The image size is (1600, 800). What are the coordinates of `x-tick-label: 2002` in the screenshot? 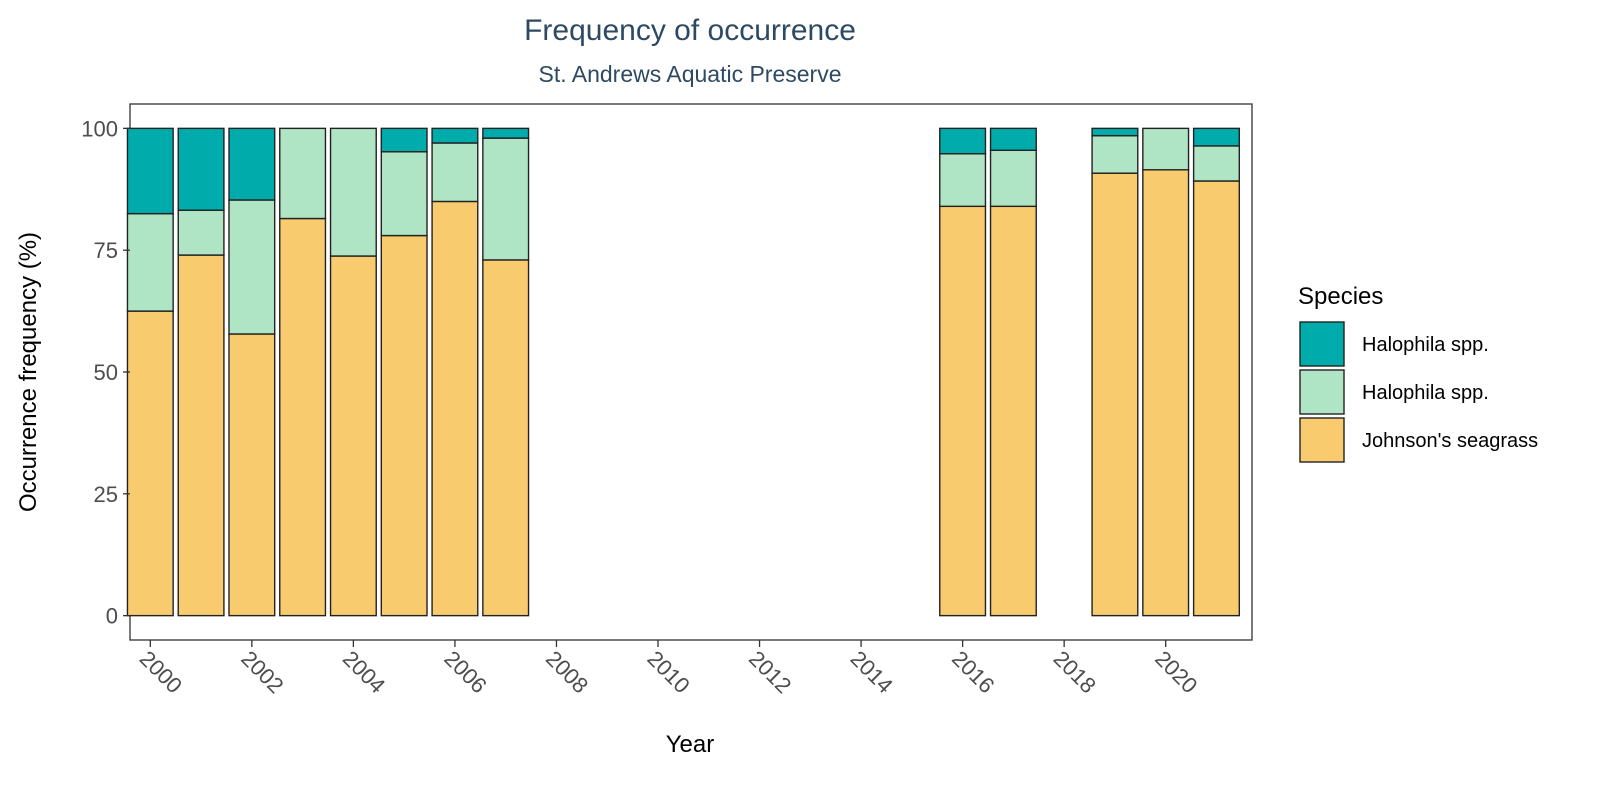 It's located at (262, 672).